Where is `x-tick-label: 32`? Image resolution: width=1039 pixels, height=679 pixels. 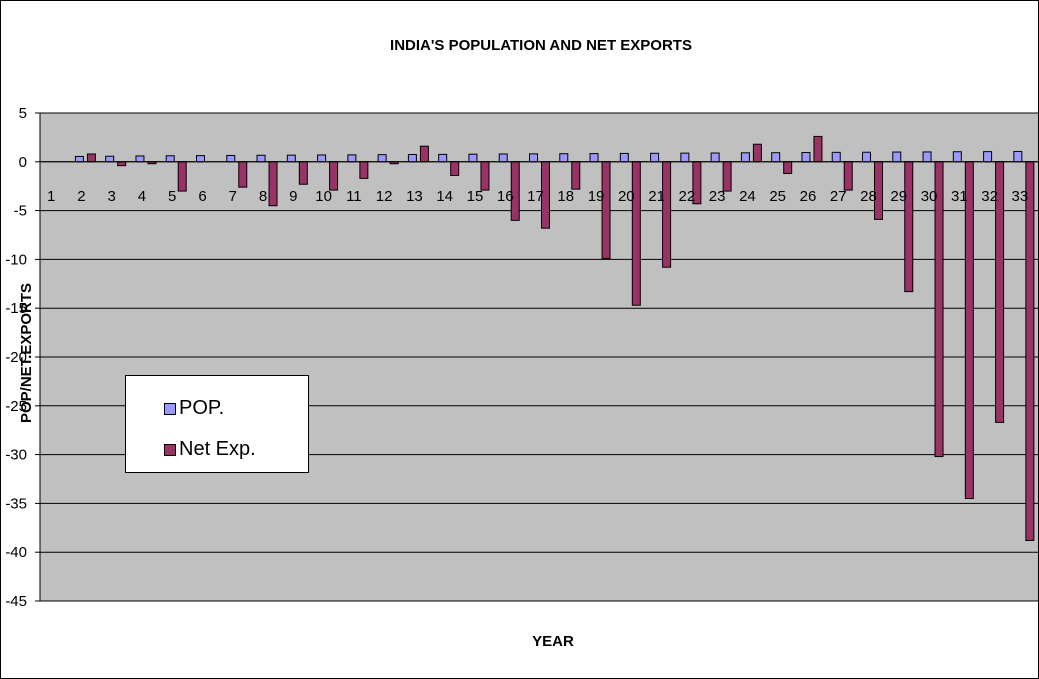
x-tick-label: 32 is located at coordinates (989, 196).